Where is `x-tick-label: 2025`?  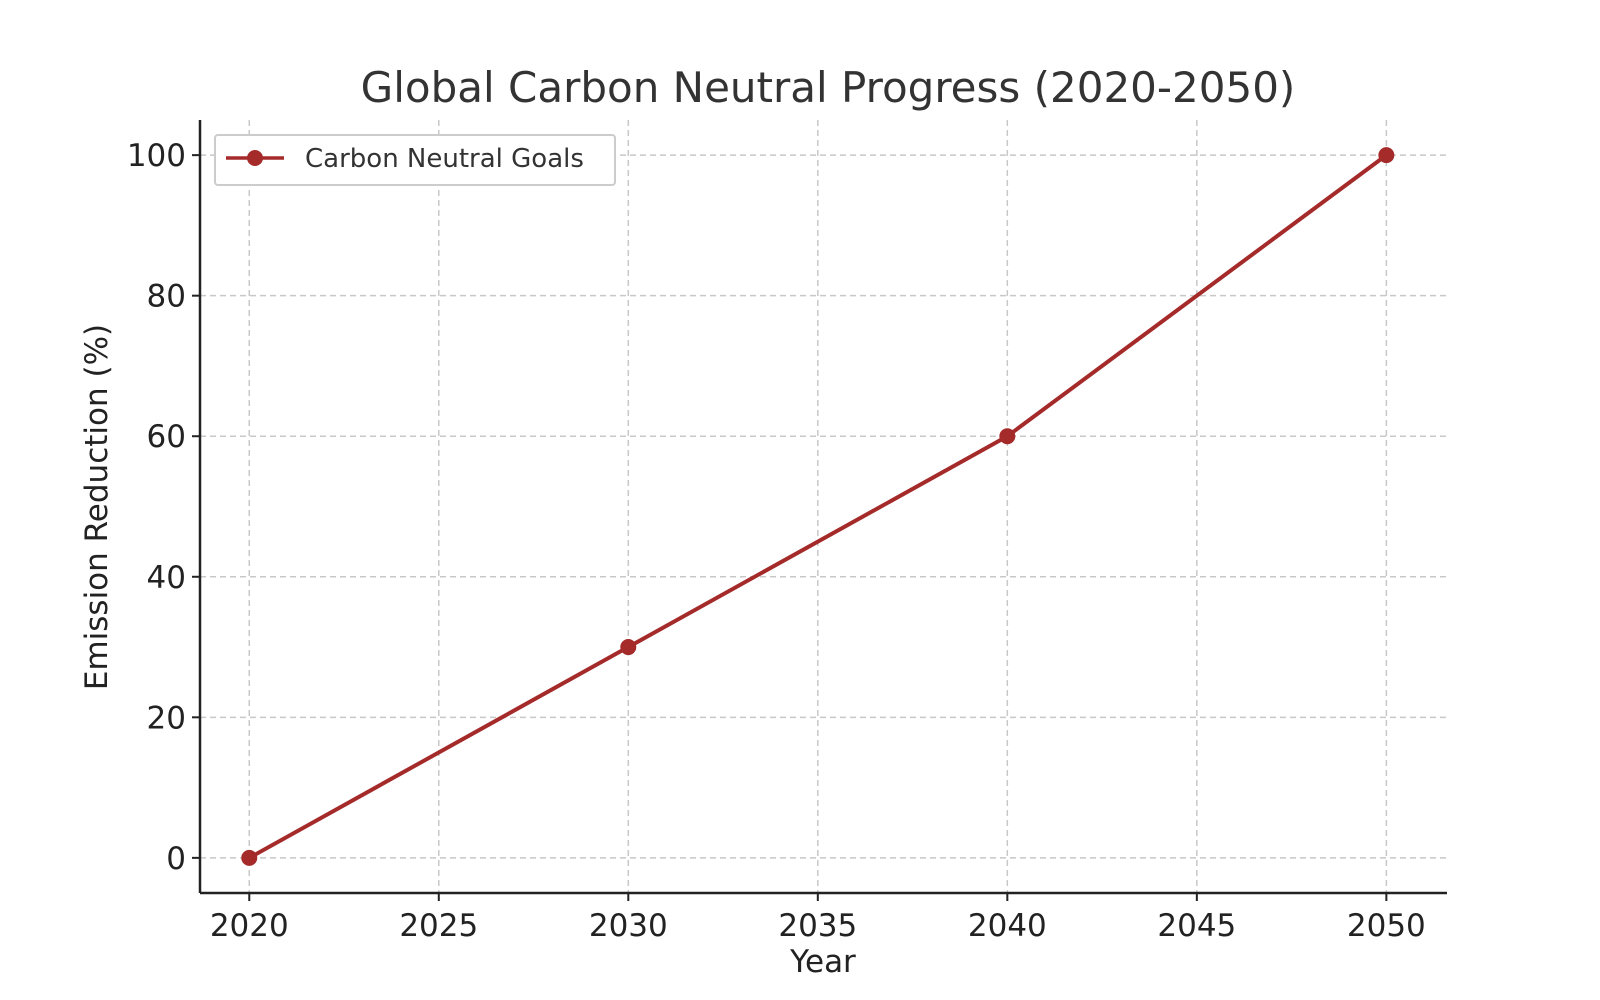 x-tick-label: 2025 is located at coordinates (438, 926).